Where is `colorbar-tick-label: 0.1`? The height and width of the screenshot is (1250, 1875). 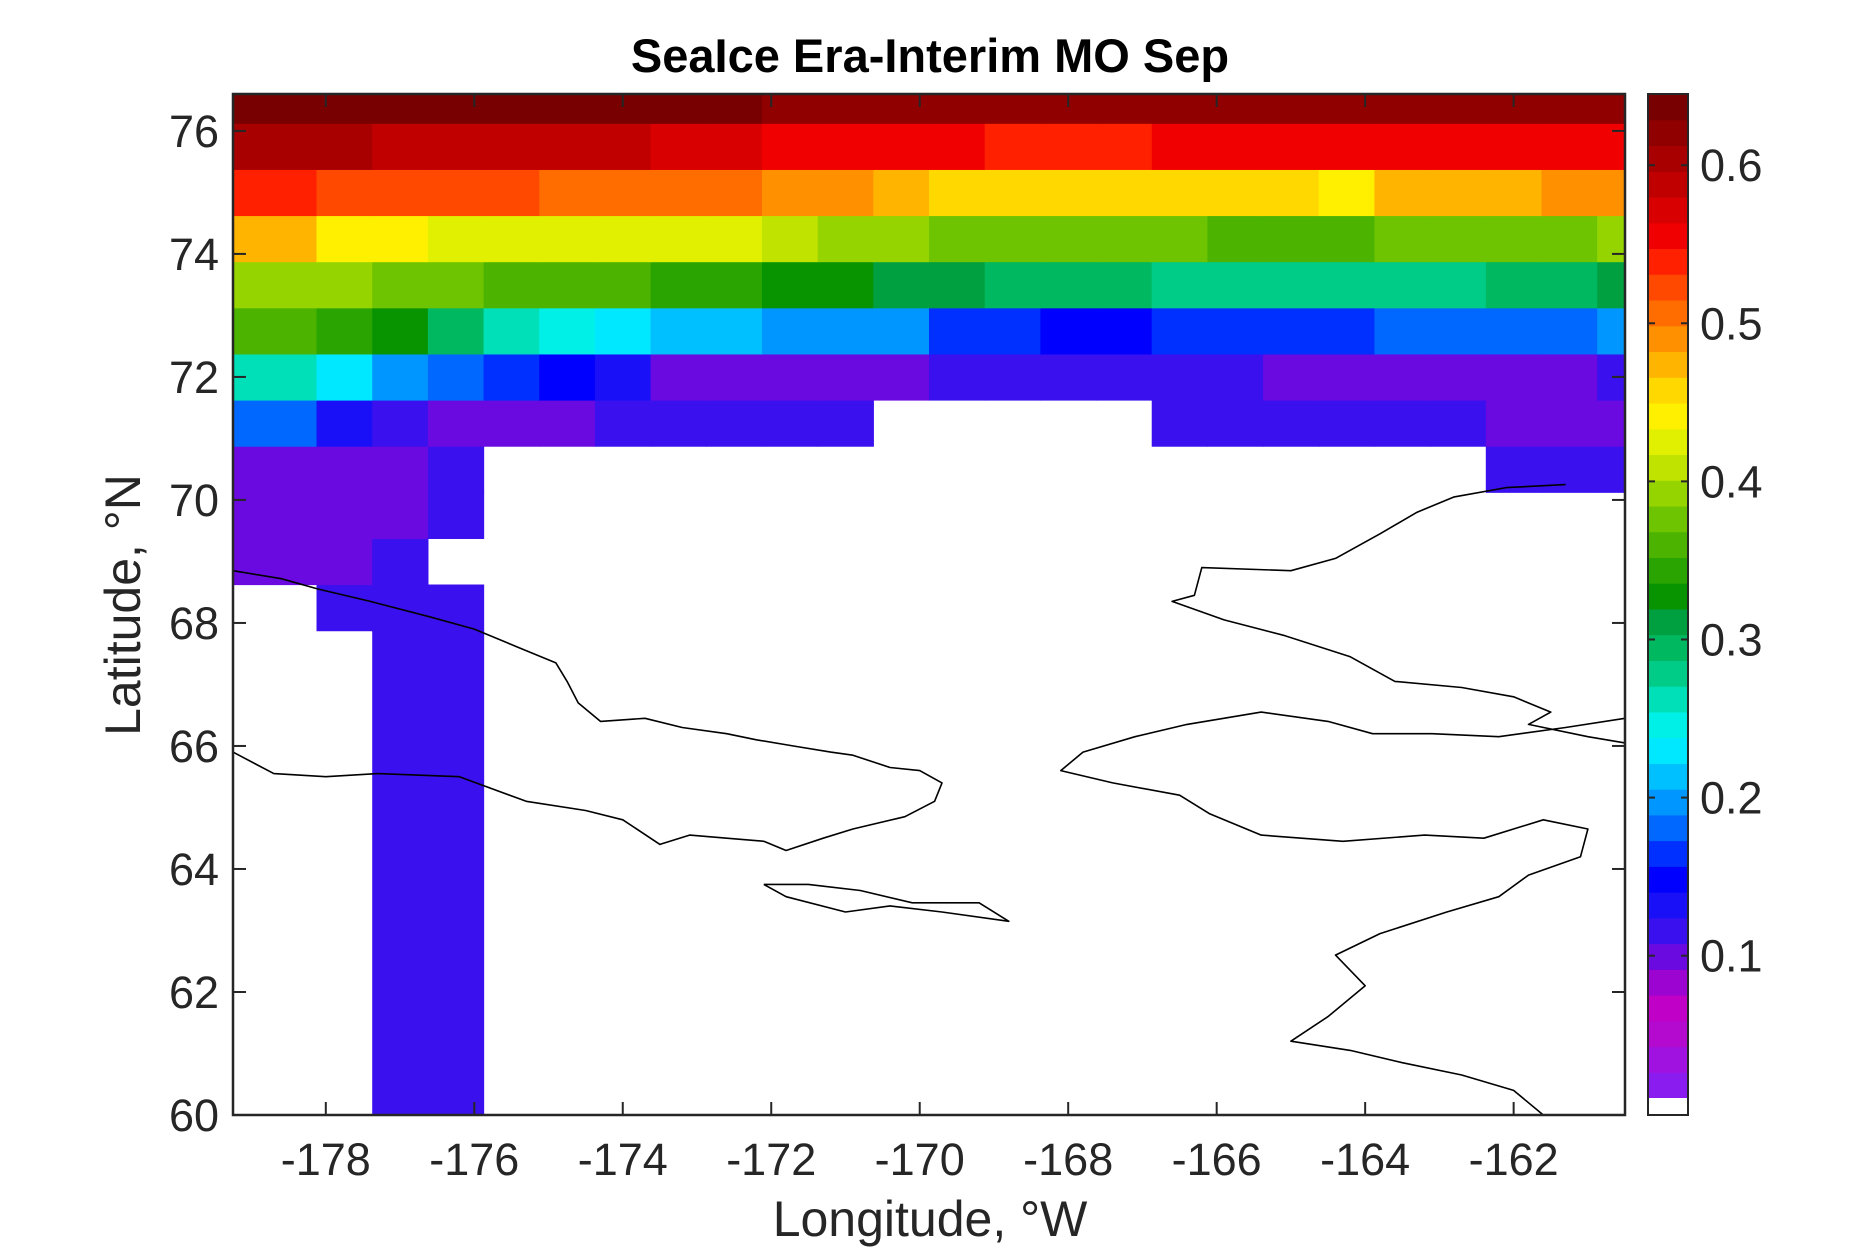
colorbar-tick-label: 0.1 is located at coordinates (1731, 956).